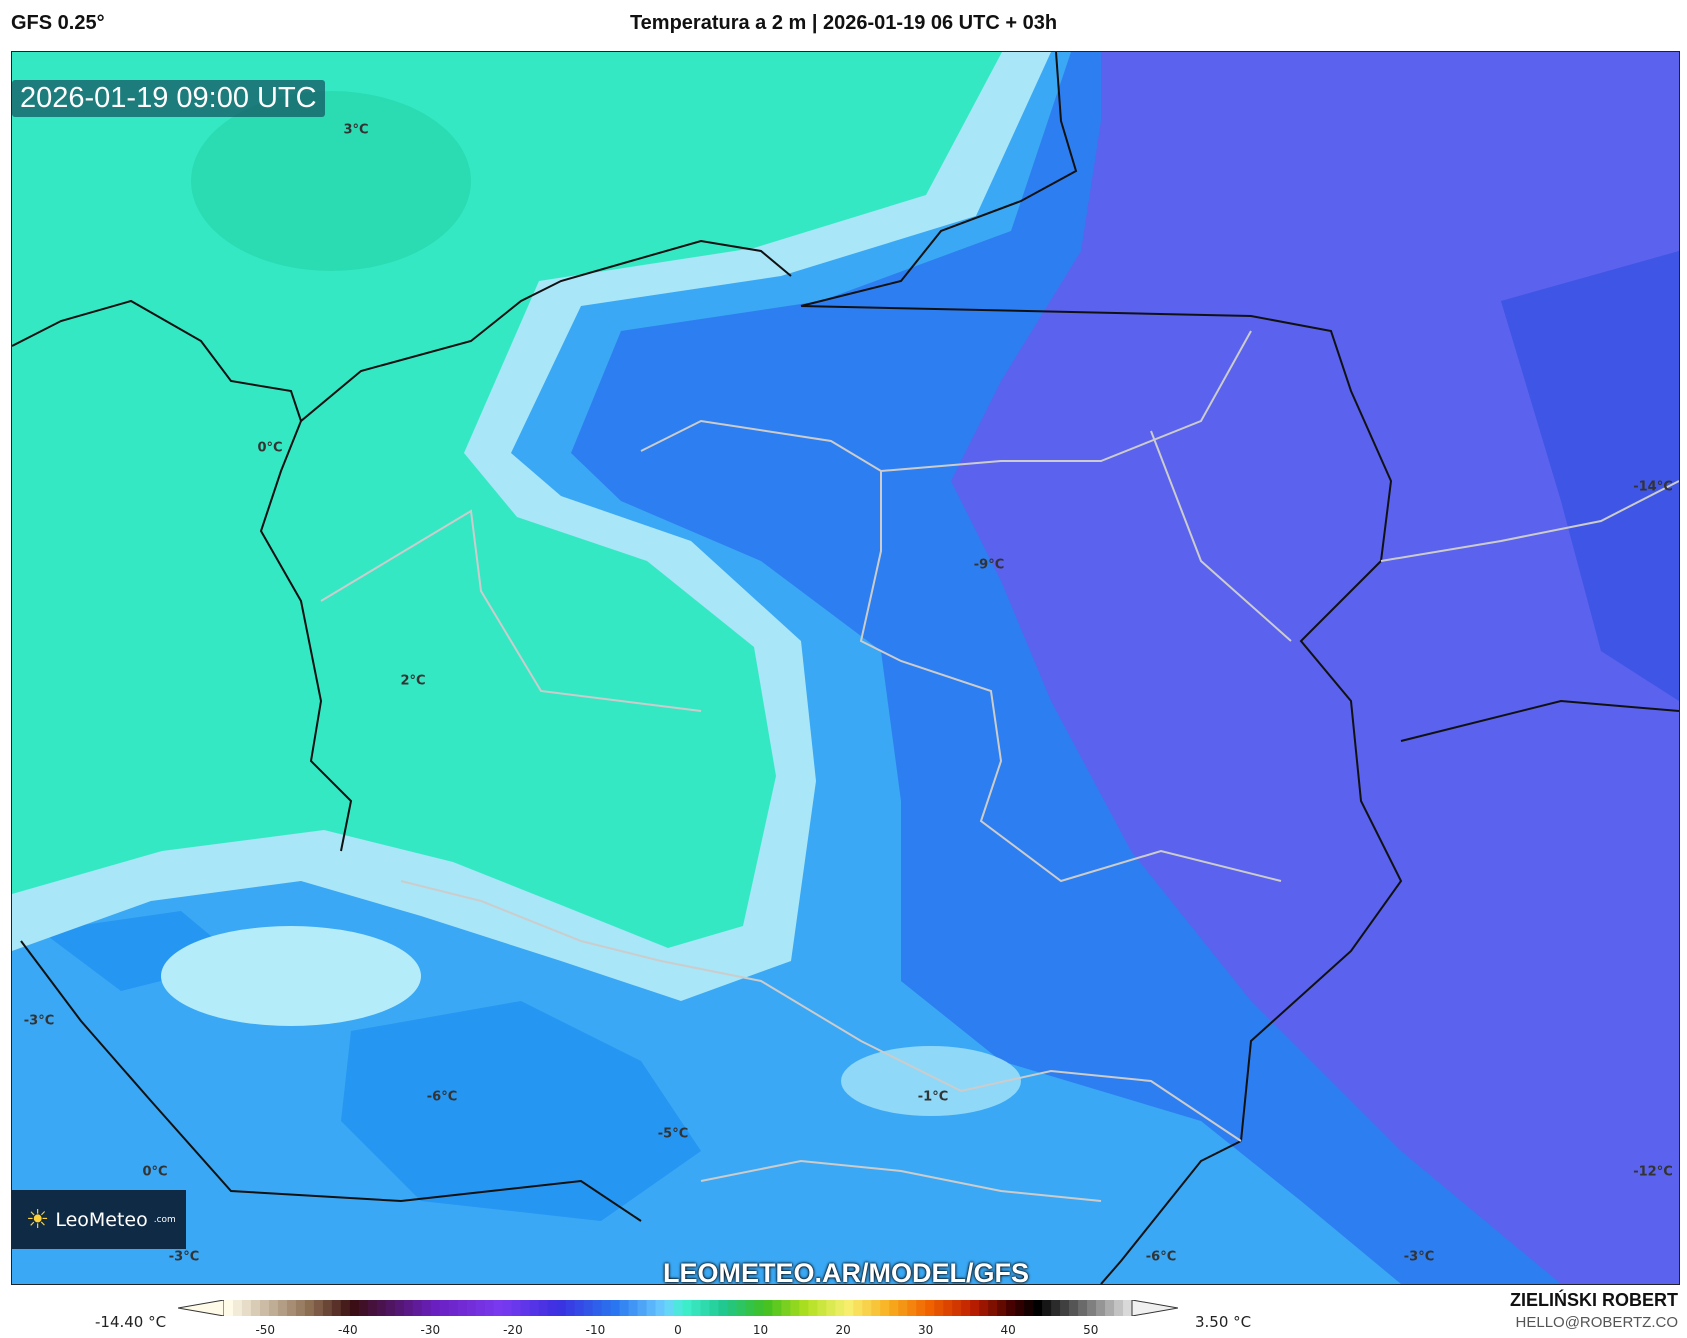  Describe the element at coordinates (164, 1219) in the screenshot. I see `logo-suffix: .com` at that location.